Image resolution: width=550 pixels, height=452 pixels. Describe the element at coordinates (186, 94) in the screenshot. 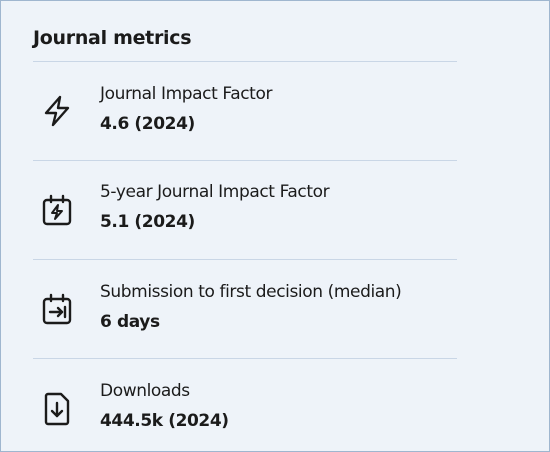

I see `metric-label: Journal Impact Factor` at that location.